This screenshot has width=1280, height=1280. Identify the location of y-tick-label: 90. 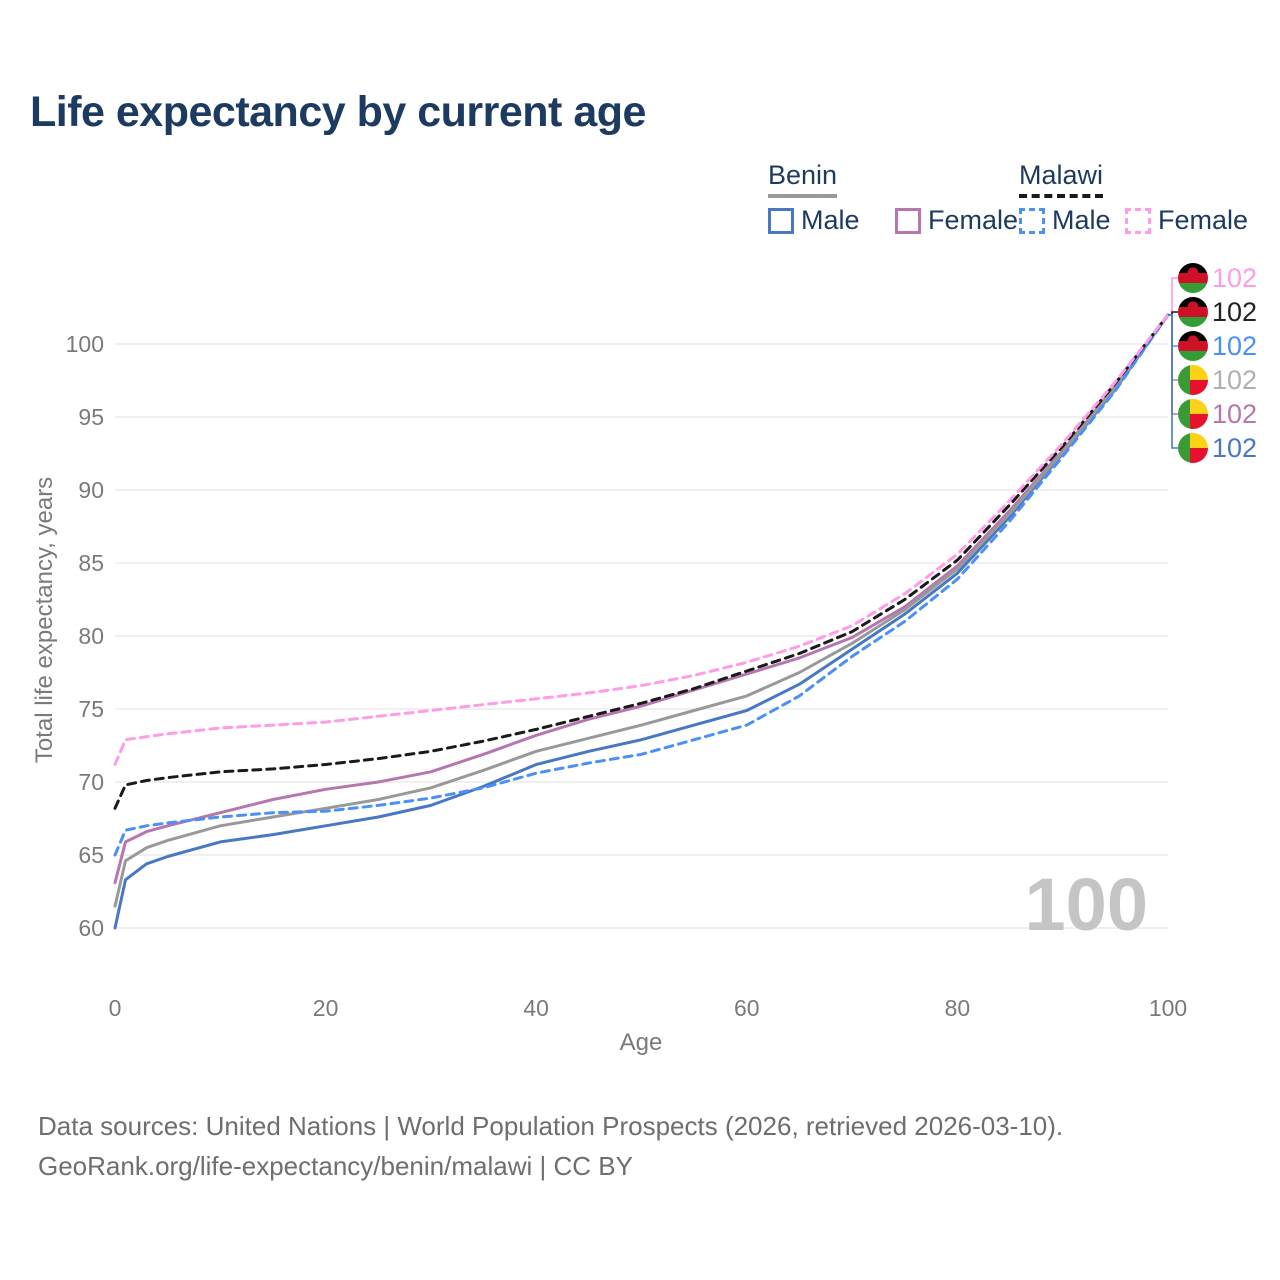
(91, 490).